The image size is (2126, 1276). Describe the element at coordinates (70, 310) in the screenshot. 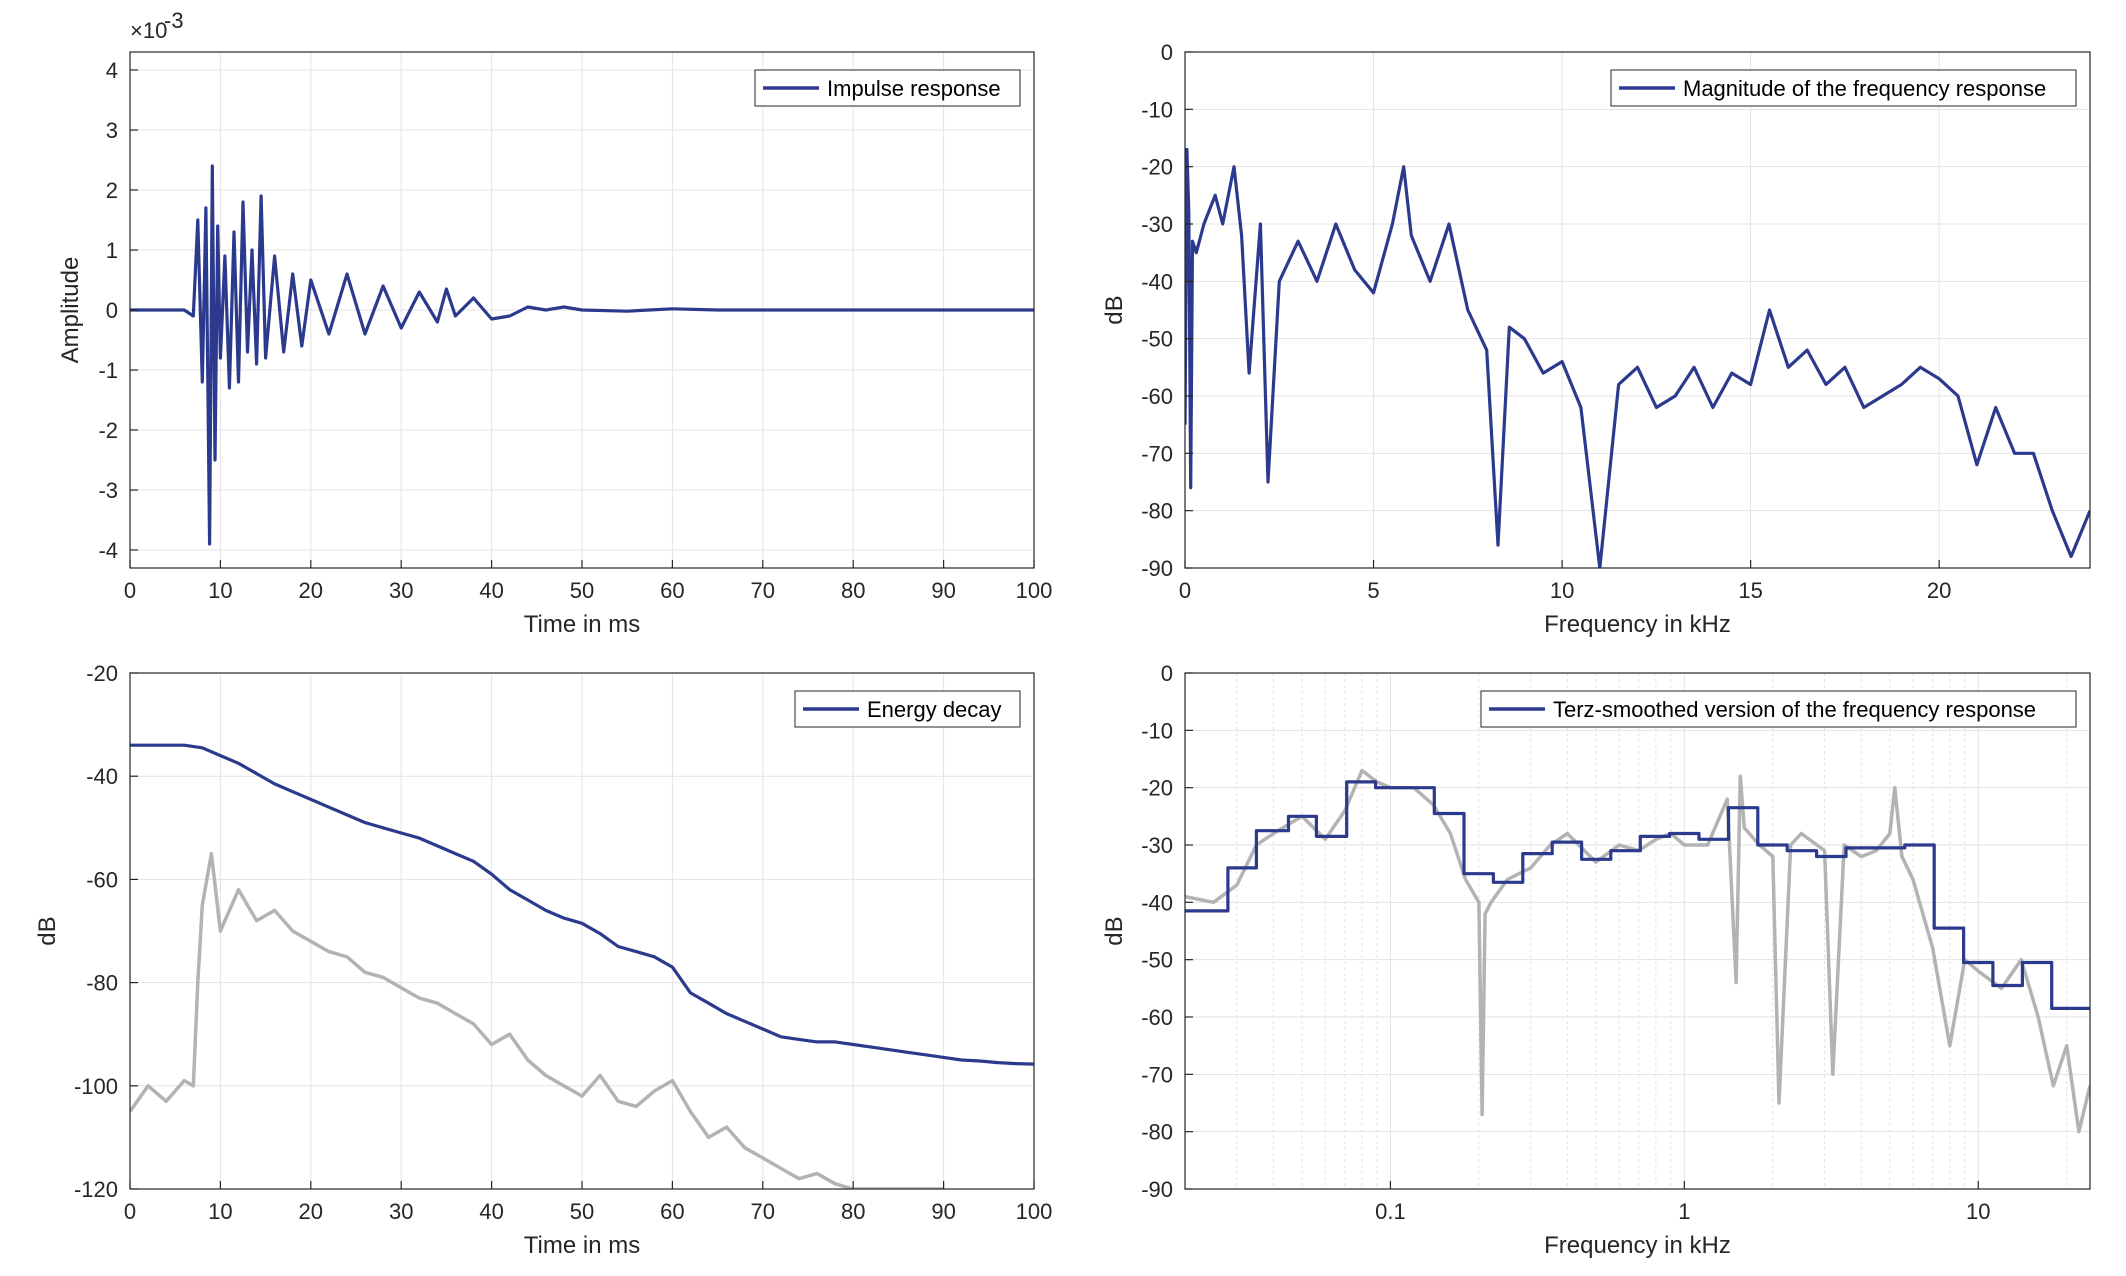

I see `y-axis-label: Amplitude` at that location.